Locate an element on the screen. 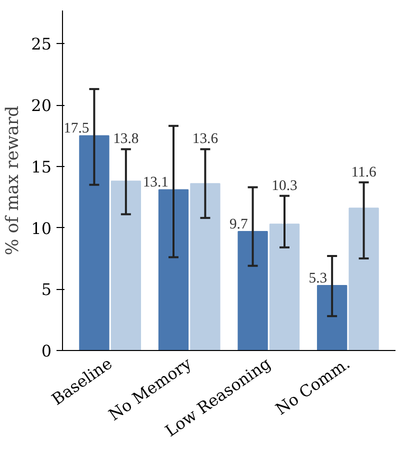  y-tick-label: 15 is located at coordinates (41, 166).